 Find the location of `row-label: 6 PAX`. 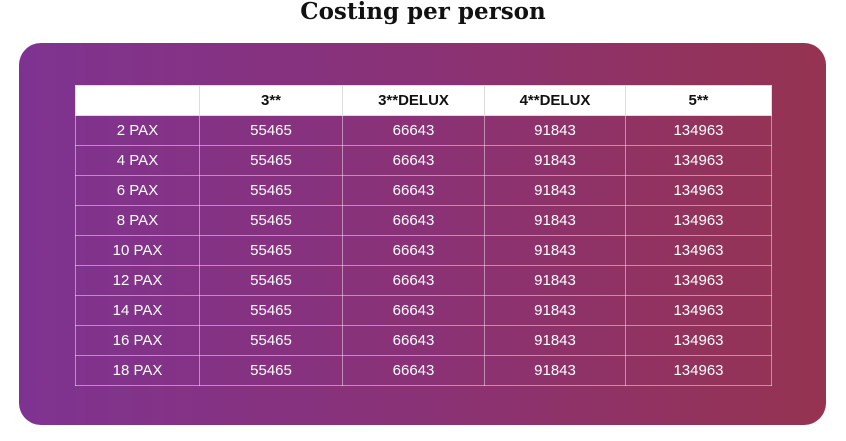

row-label: 6 PAX is located at coordinates (137, 190).